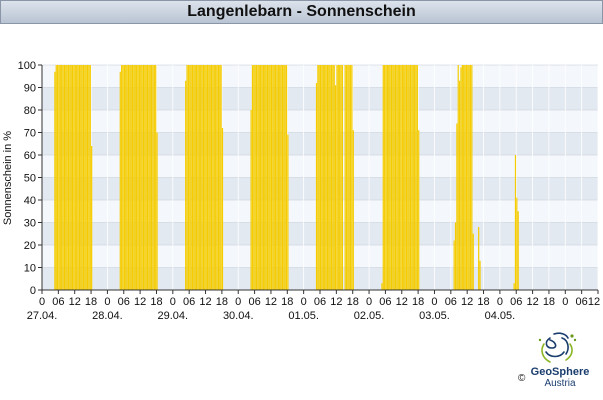 The height and width of the screenshot is (400, 603). What do you see at coordinates (560, 383) in the screenshot?
I see `logo-subtitle: Austria` at bounding box center [560, 383].